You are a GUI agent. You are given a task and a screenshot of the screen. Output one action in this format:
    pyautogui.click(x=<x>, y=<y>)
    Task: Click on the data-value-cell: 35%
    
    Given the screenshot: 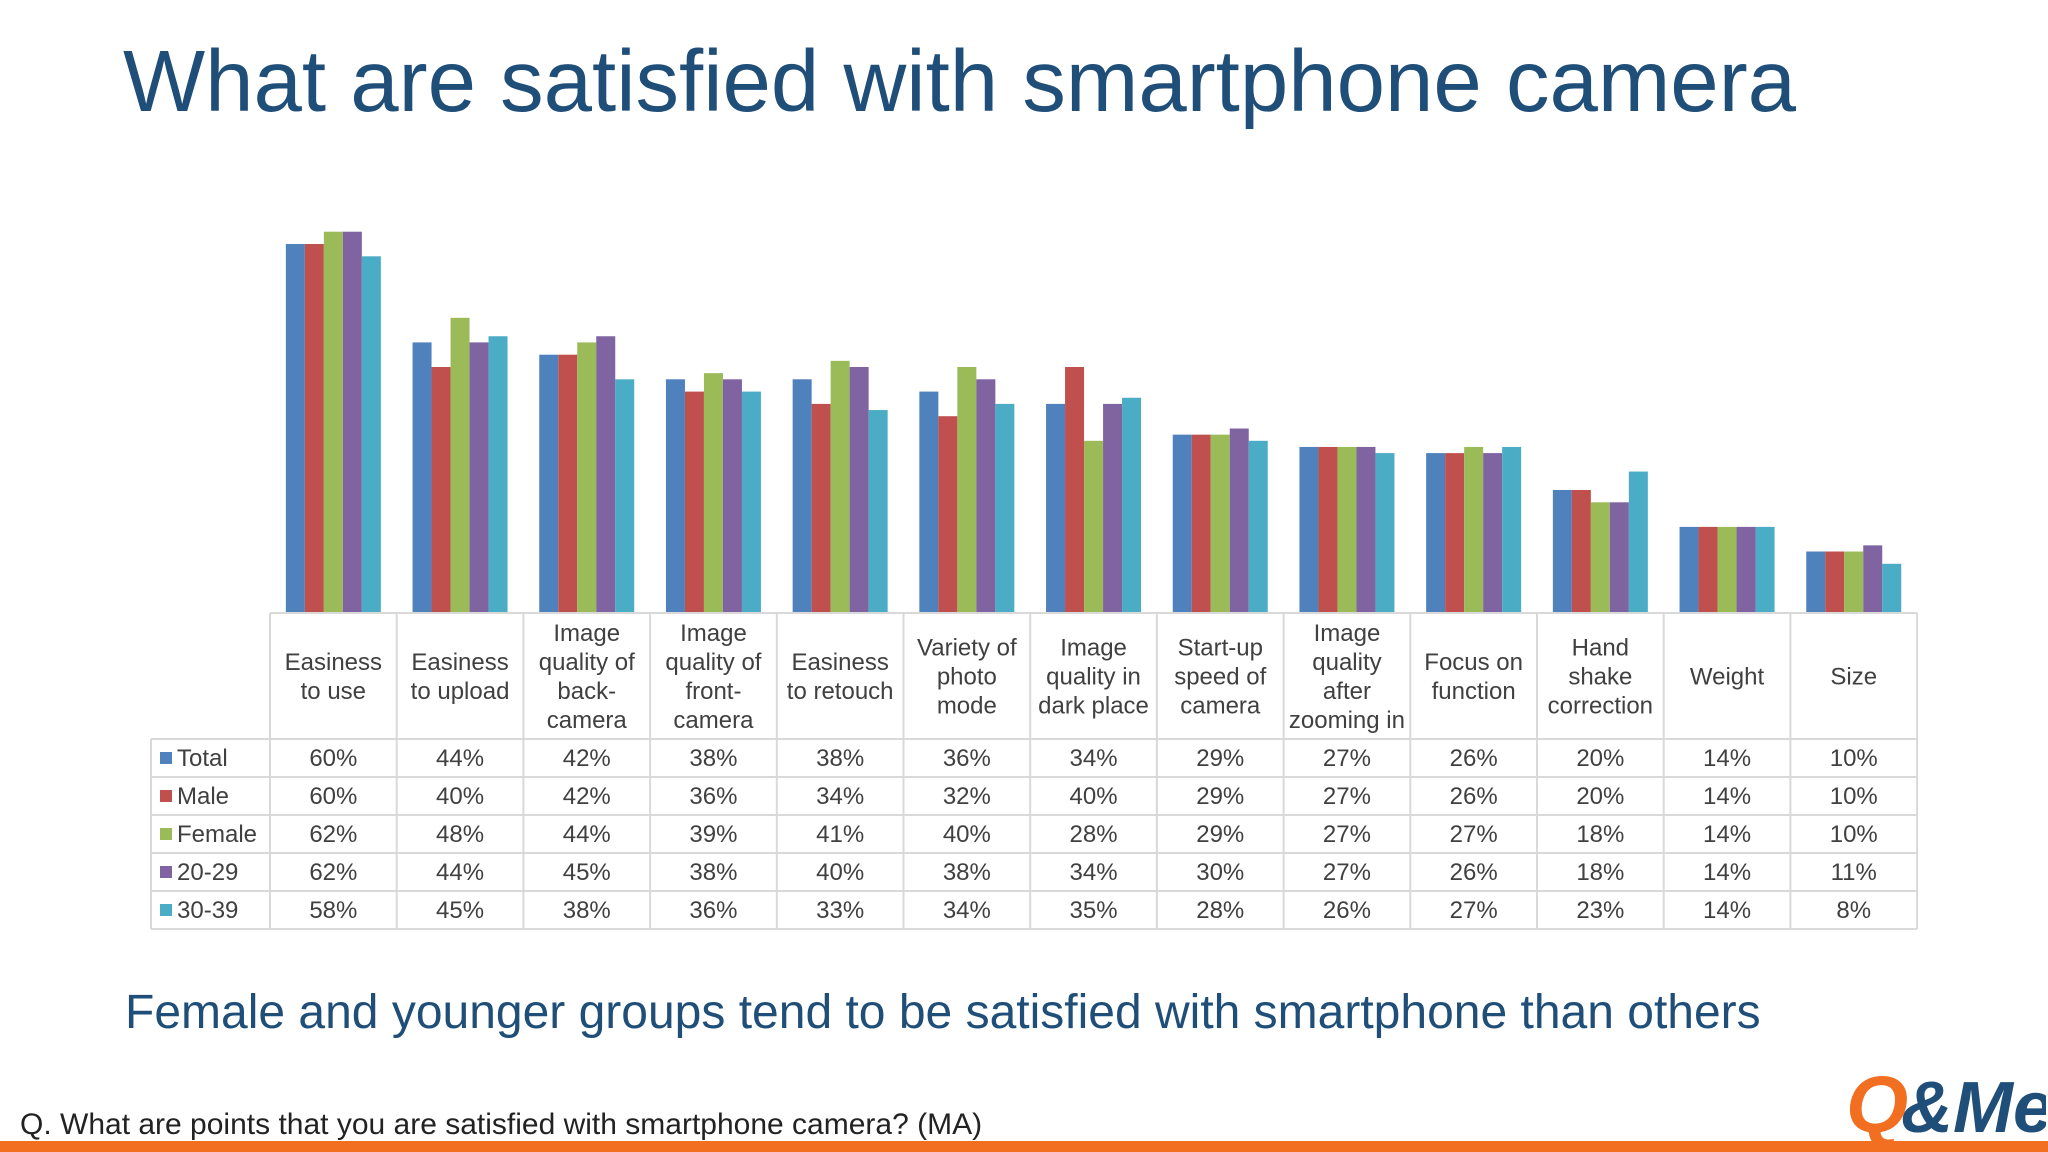 What is the action you would take?
    pyautogui.click(x=1094, y=910)
    